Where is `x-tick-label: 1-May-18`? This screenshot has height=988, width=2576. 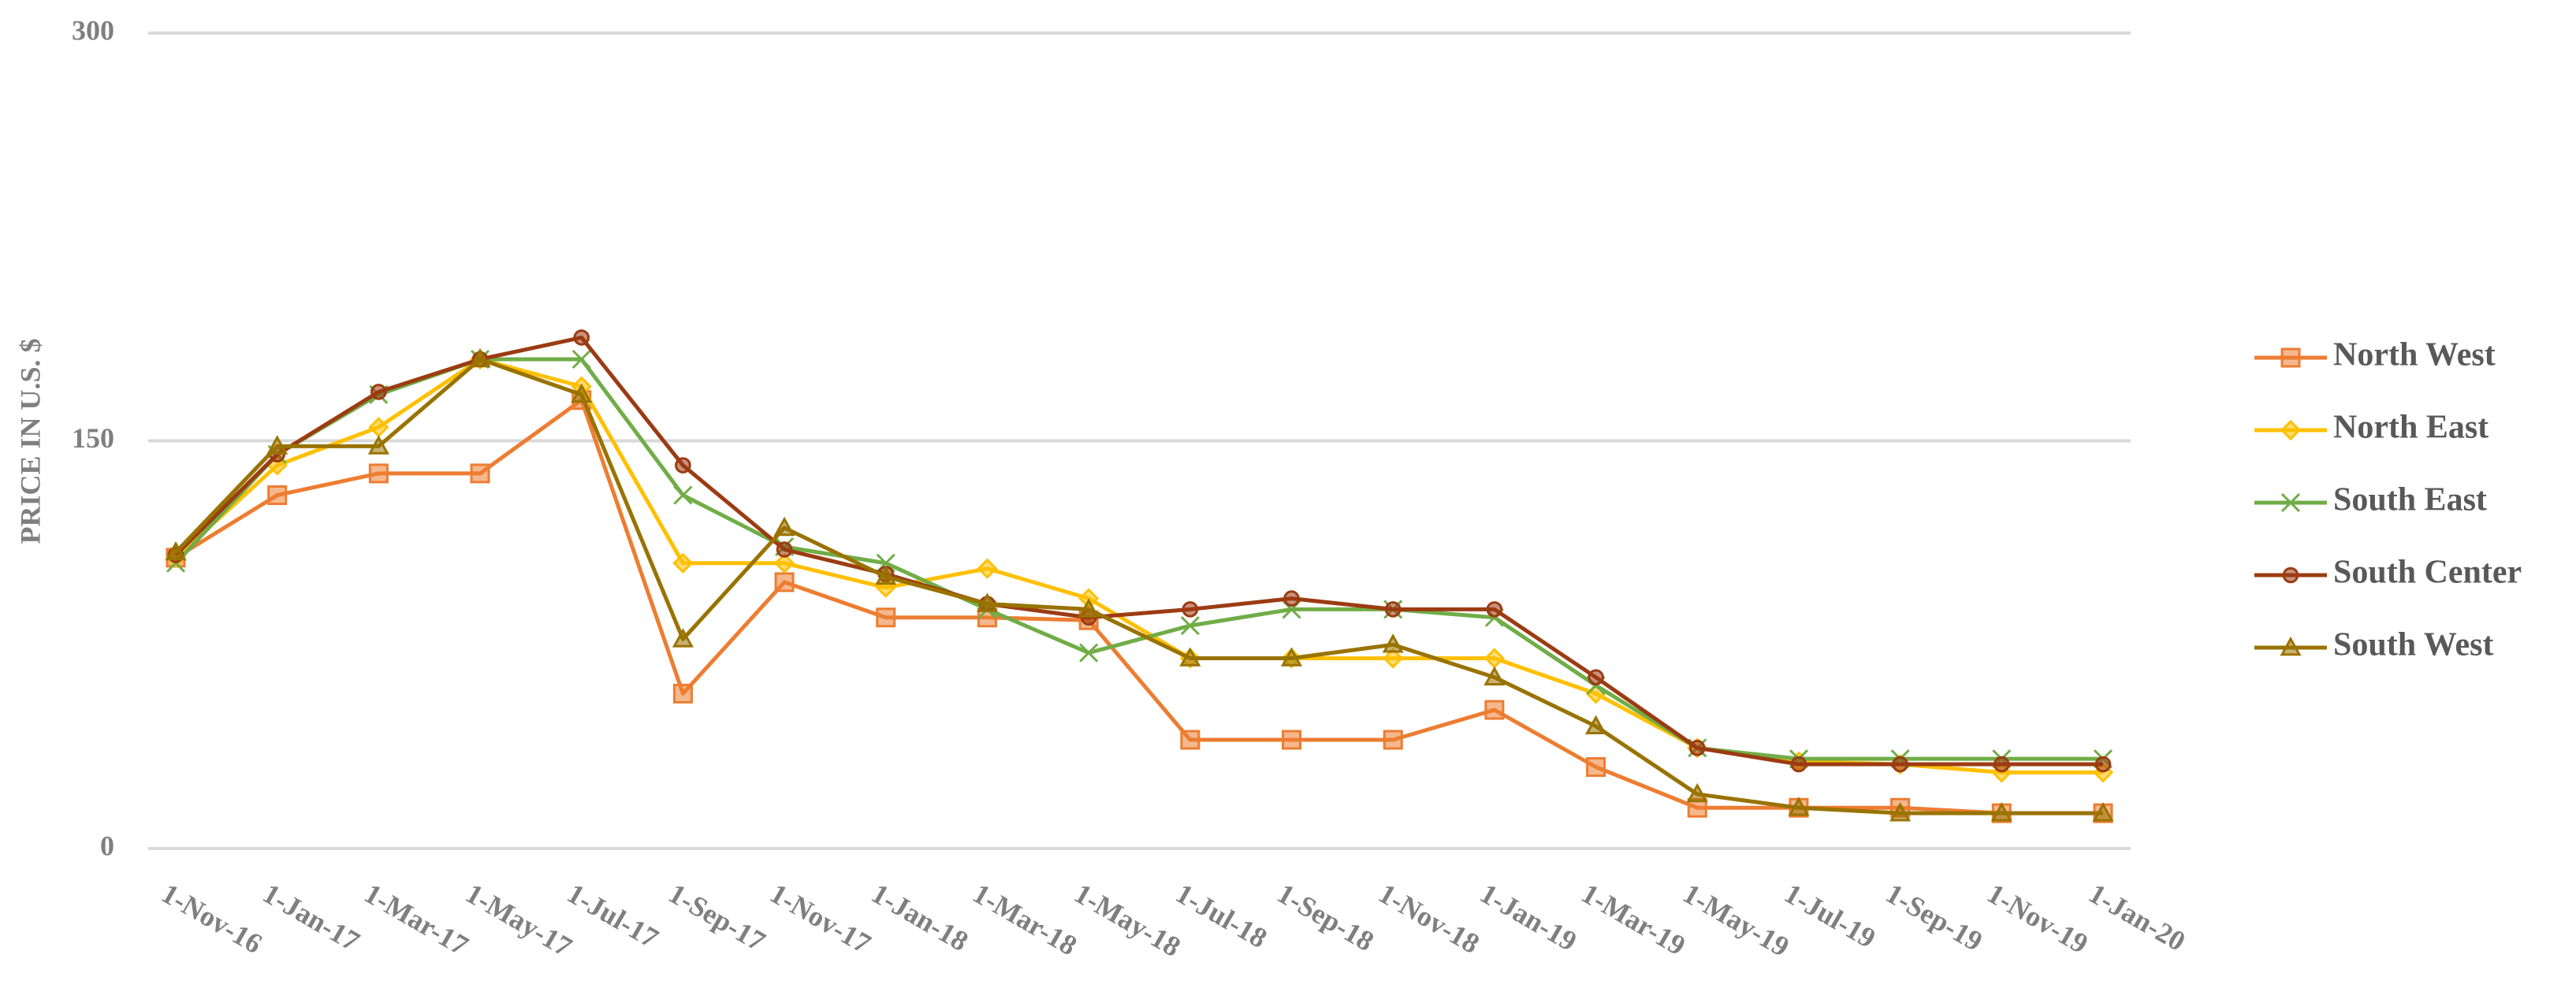 x-tick-label: 1-May-18 is located at coordinates (1127, 920).